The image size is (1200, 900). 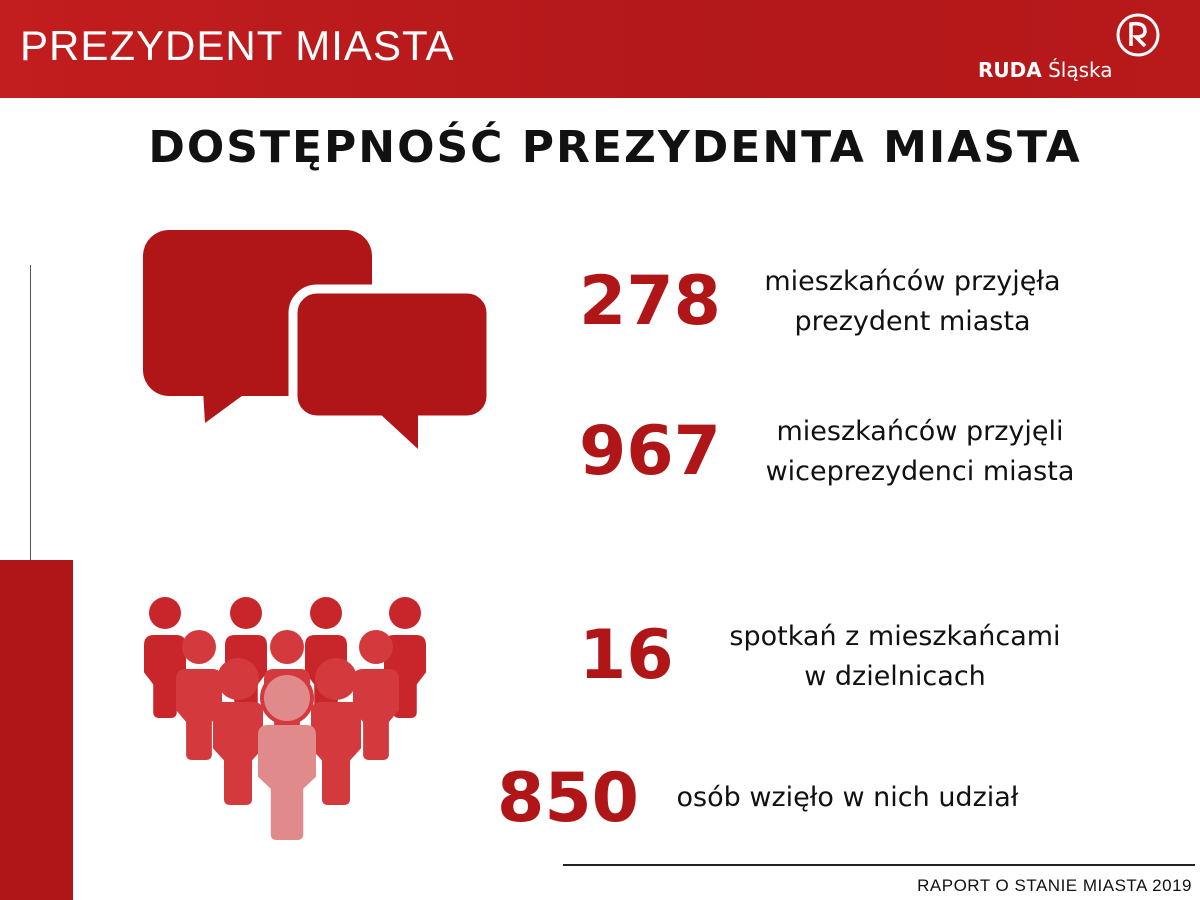 I want to click on stat-desc-line: osób wzięło w nich udział, so click(x=847, y=797).